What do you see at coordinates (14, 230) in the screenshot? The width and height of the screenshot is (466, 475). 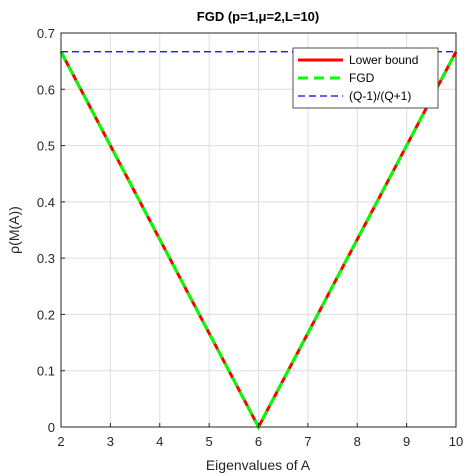 I see `y-axis-title: ρ(M(A))` at bounding box center [14, 230].